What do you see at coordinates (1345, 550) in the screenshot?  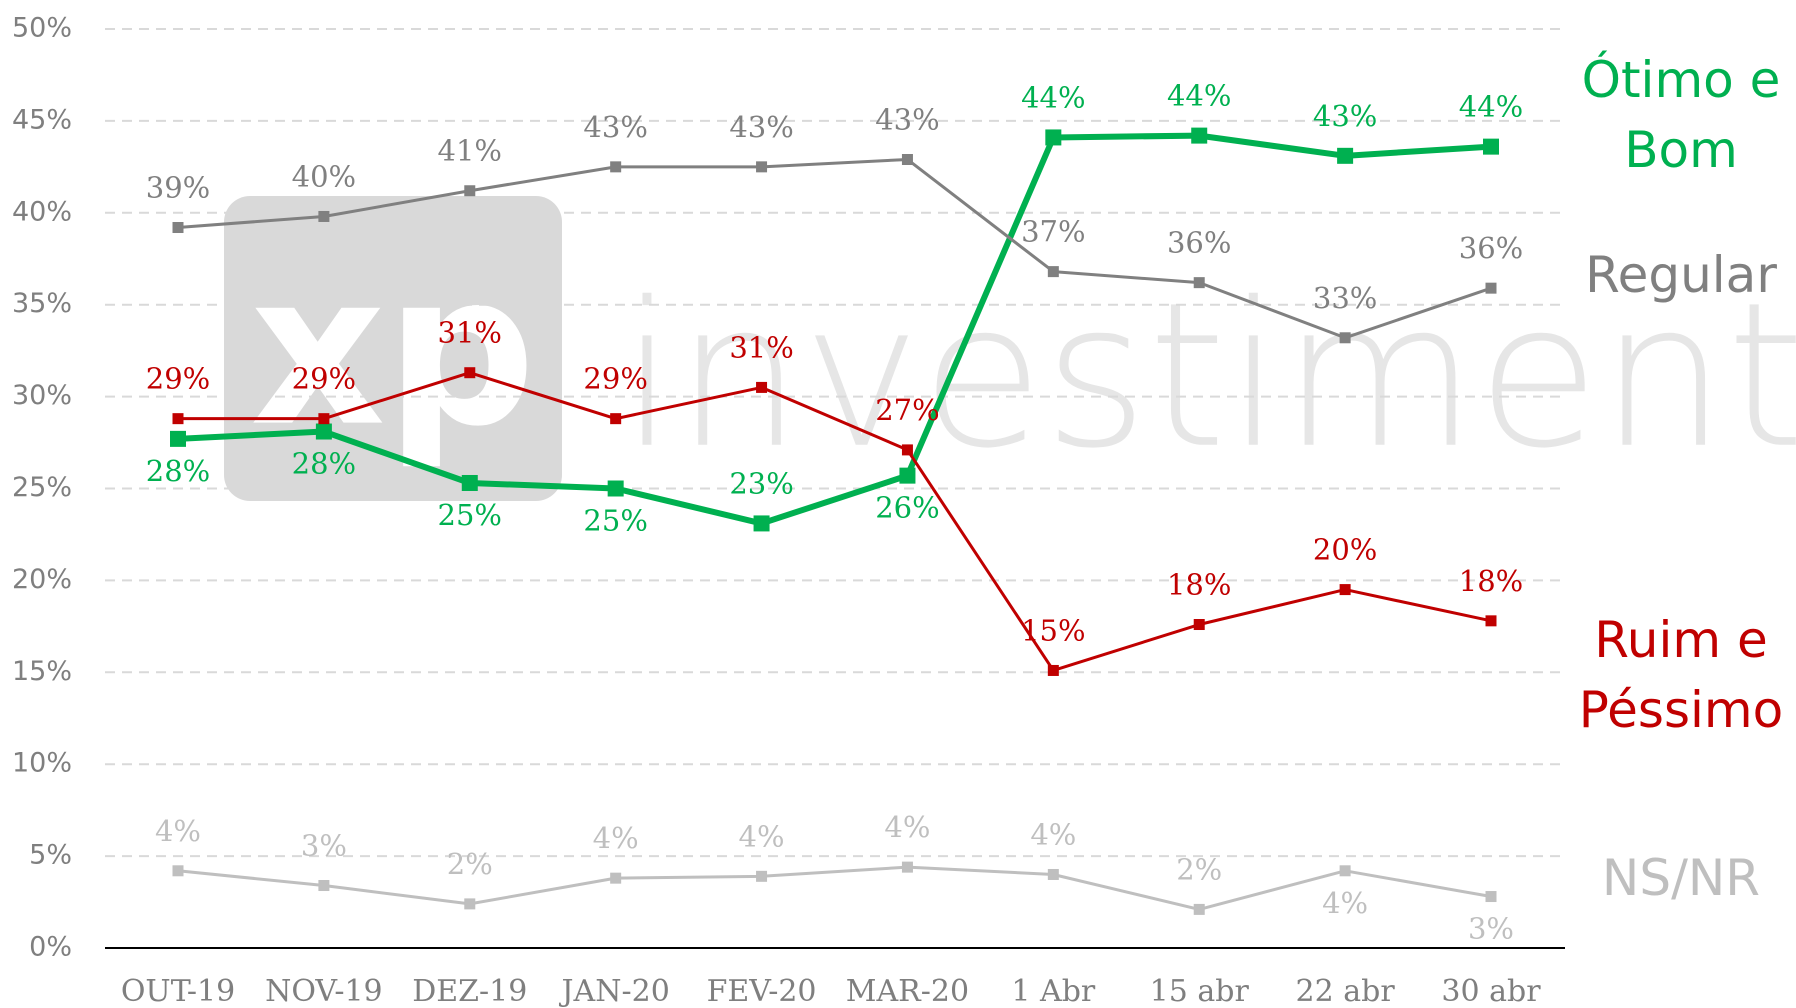 I see `data-label: 20%` at bounding box center [1345, 550].